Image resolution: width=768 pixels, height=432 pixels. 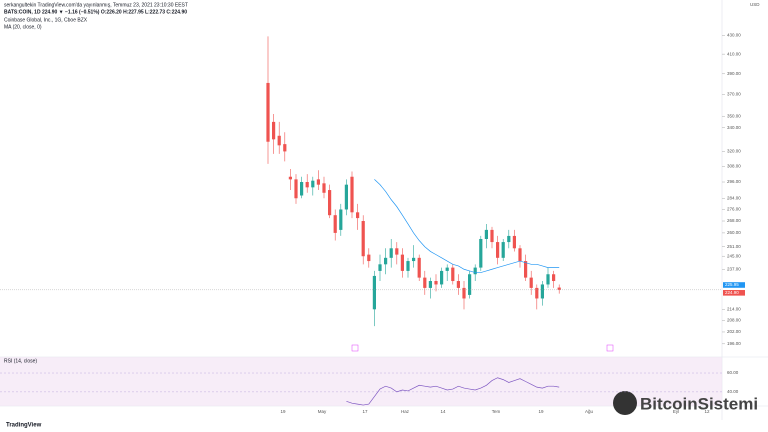 I want to click on x-tick-label: 19, so click(x=541, y=411).